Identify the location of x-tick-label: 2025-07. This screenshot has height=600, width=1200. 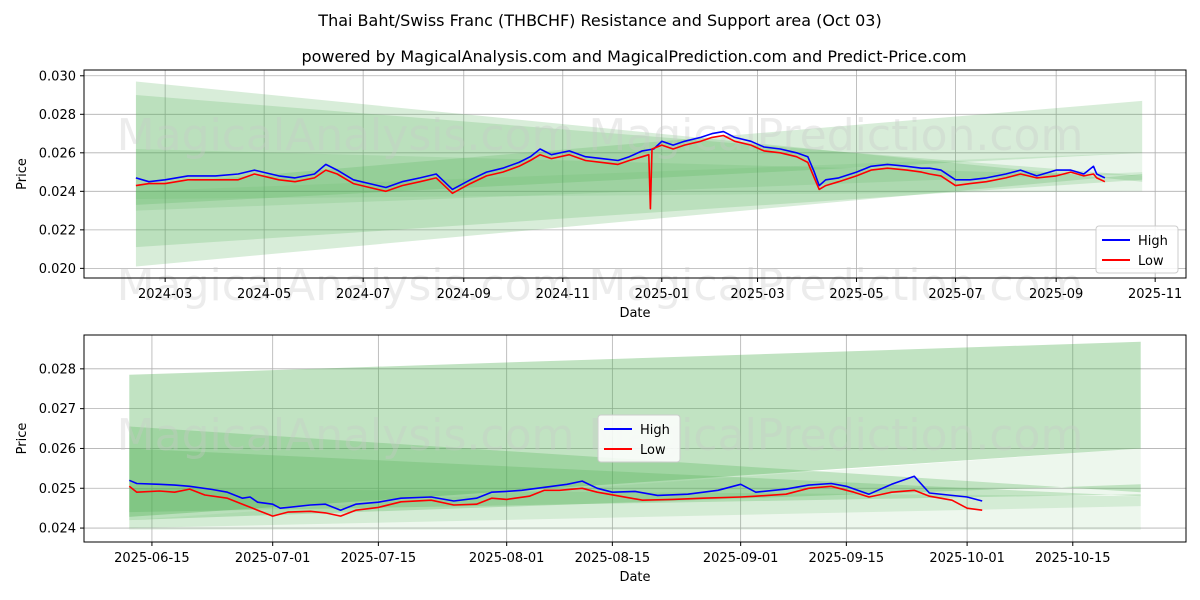
(955, 294).